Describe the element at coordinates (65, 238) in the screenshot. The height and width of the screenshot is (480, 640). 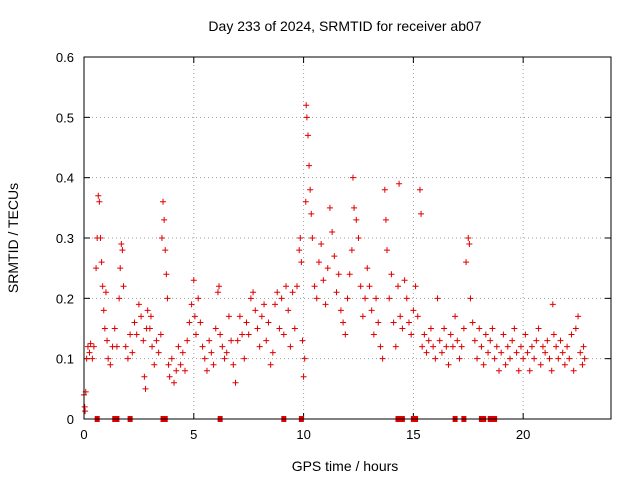
I see `y-tick-label: 0.3` at that location.